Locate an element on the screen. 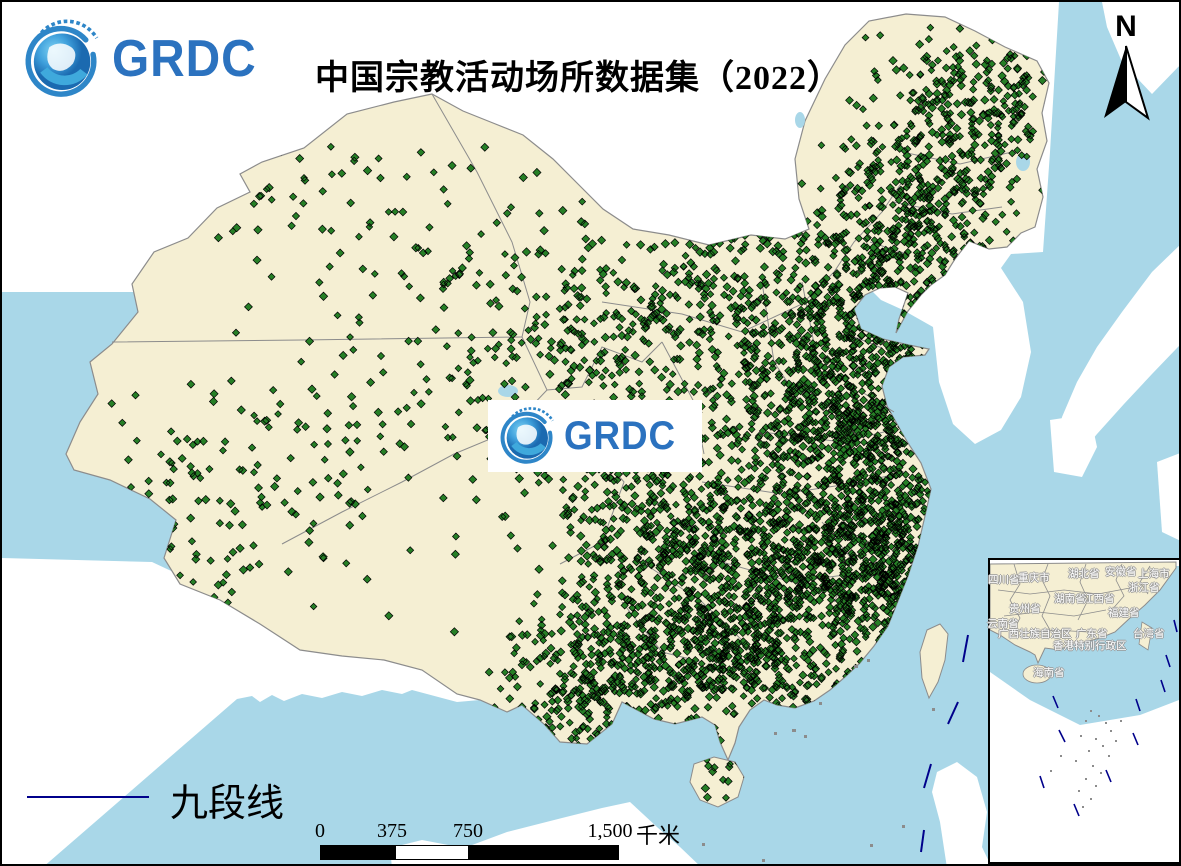 This screenshot has height=866, width=1181. inset-province-label: 贵州省 is located at coordinates (1025, 609).